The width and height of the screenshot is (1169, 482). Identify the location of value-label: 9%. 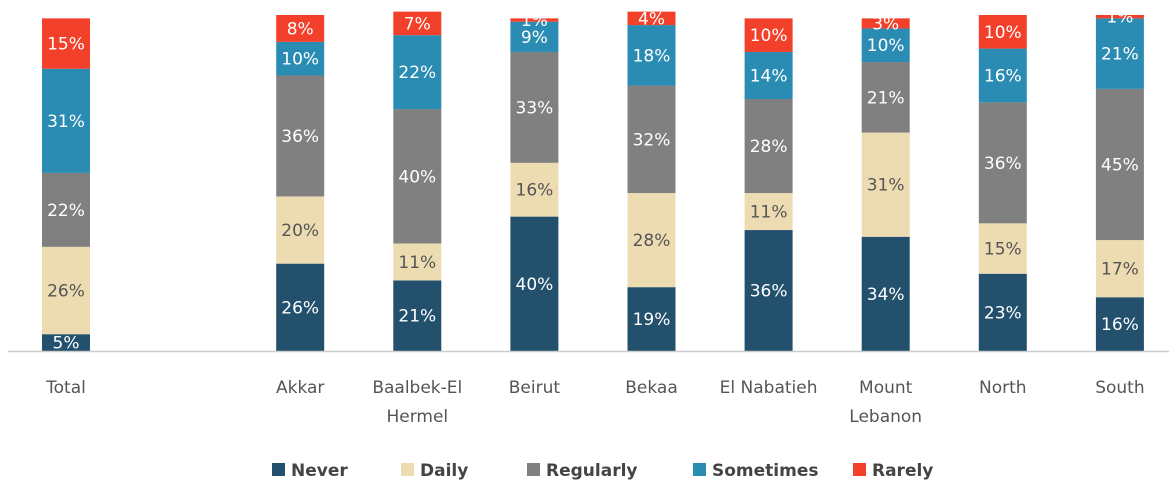
(534, 38).